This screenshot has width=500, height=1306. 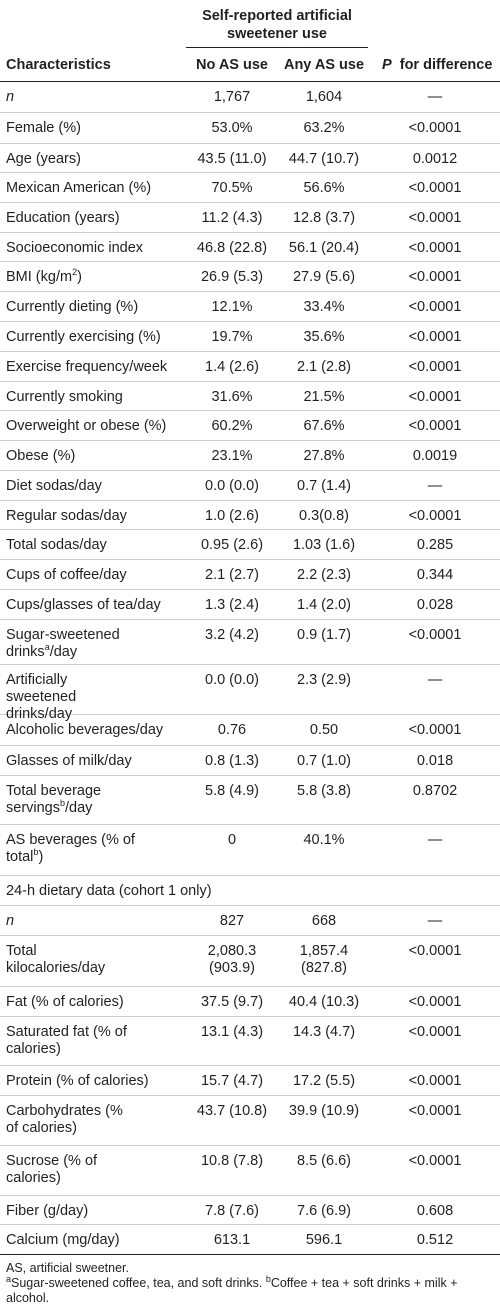 I want to click on row-value-any-as: 0.3(0.8), so click(x=324, y=516).